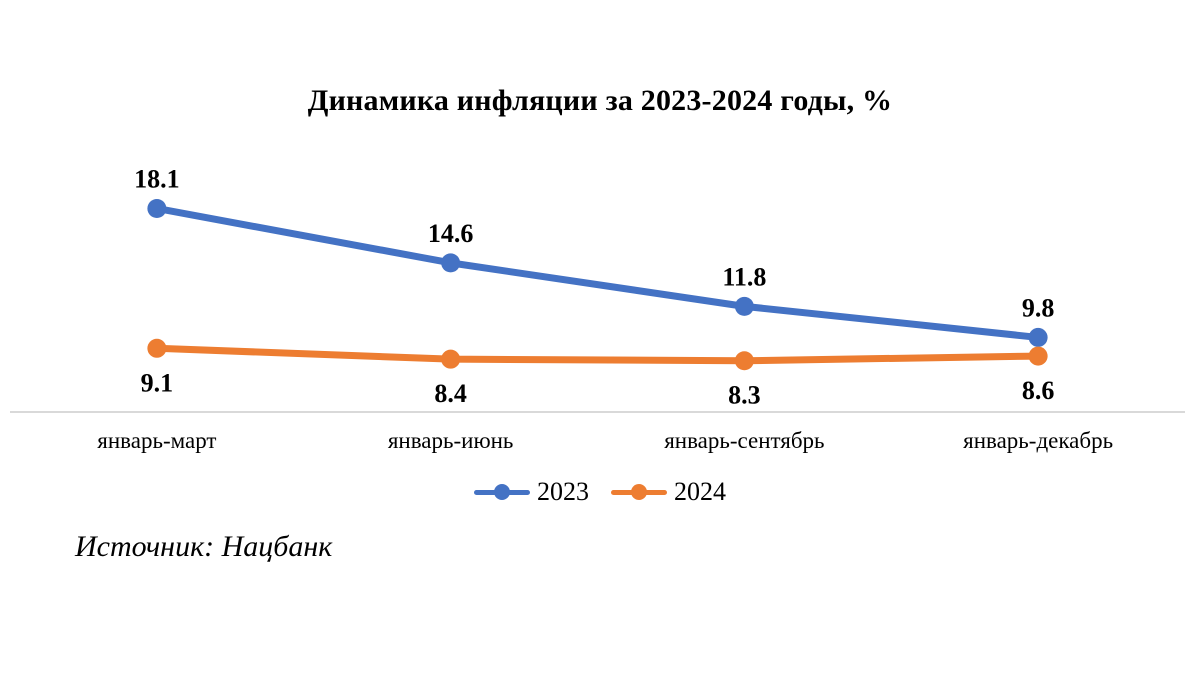 The image size is (1200, 675). What do you see at coordinates (700, 491) in the screenshot?
I see `legend-label-2024: 2024` at bounding box center [700, 491].